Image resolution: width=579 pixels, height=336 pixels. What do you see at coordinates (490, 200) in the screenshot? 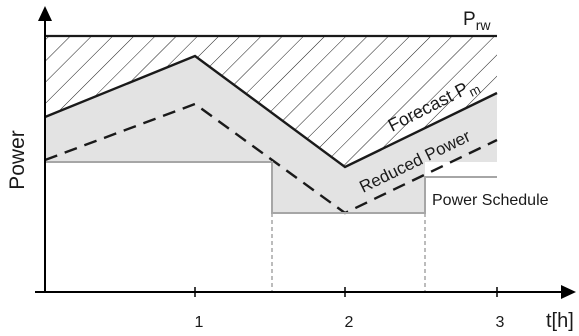
I see `power-schedule-label: Power Schedule` at bounding box center [490, 200].